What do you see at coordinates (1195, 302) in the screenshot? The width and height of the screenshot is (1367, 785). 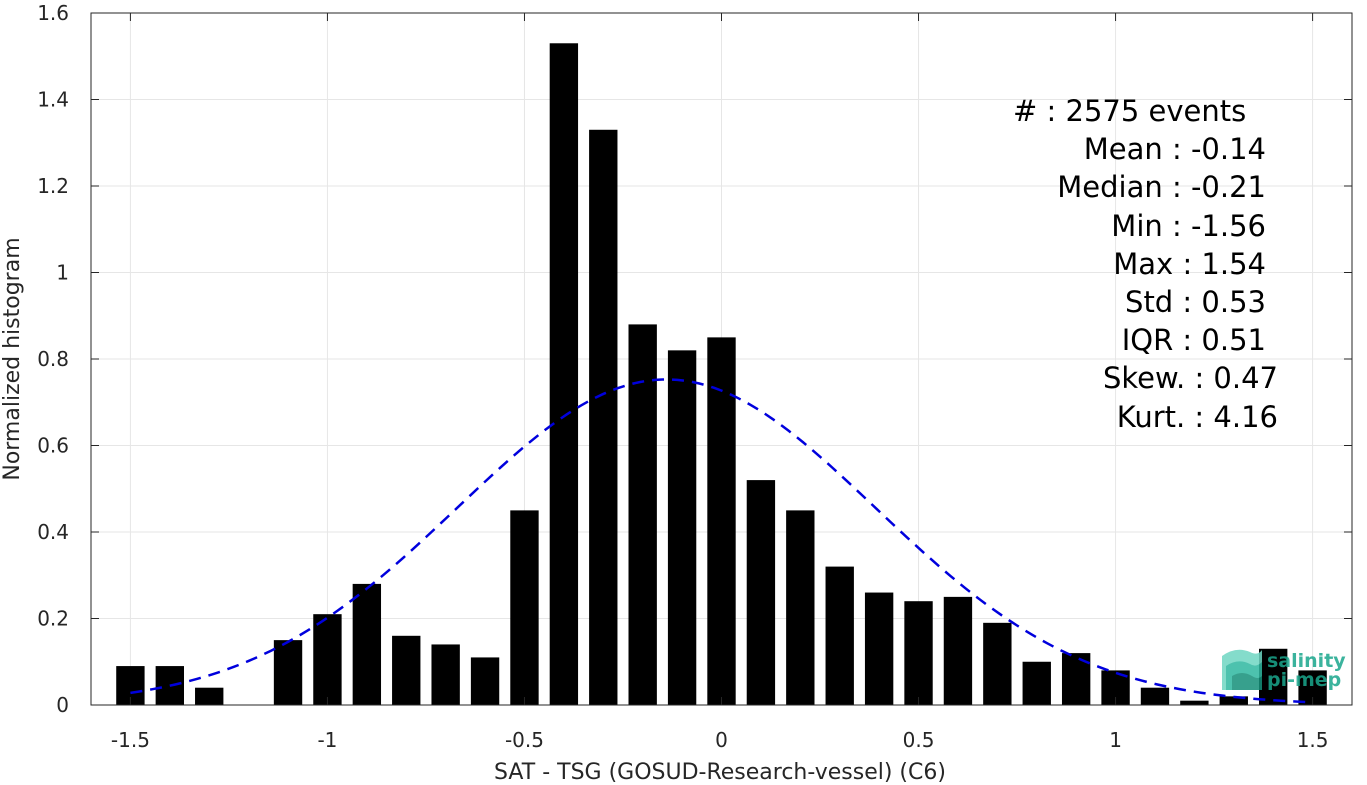 I see `stat-std: Std : 0.53` at bounding box center [1195, 302].